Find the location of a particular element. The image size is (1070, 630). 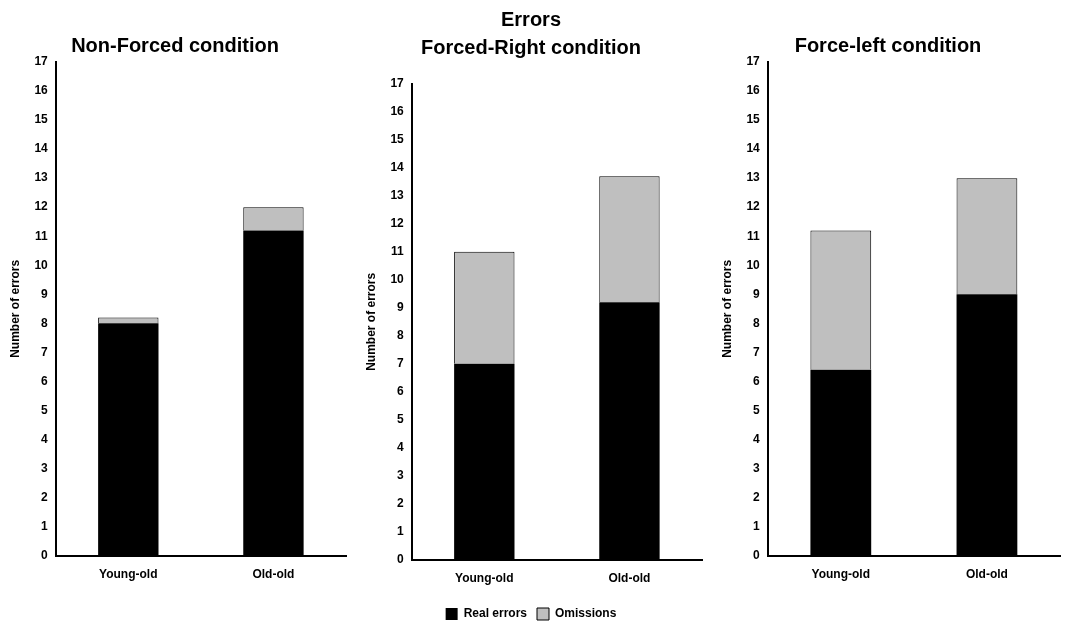

chart-title: Non-Forced condition is located at coordinates (175, 44).